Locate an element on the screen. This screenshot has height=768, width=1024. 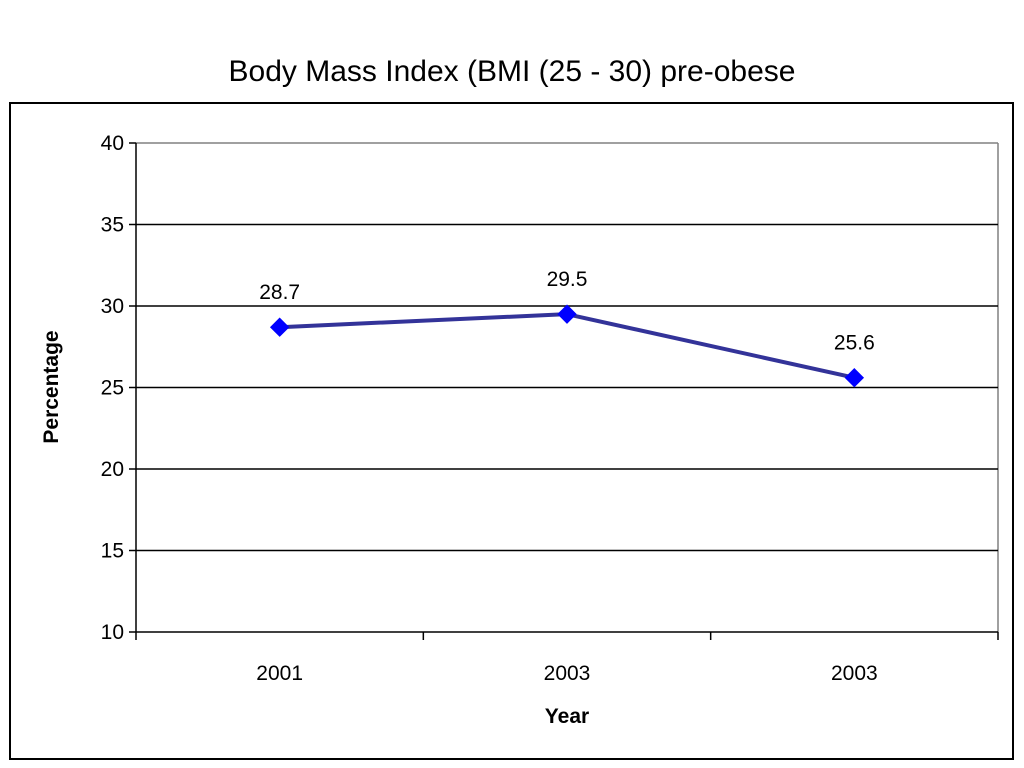
y-tick-label: 15 is located at coordinates (112, 551).